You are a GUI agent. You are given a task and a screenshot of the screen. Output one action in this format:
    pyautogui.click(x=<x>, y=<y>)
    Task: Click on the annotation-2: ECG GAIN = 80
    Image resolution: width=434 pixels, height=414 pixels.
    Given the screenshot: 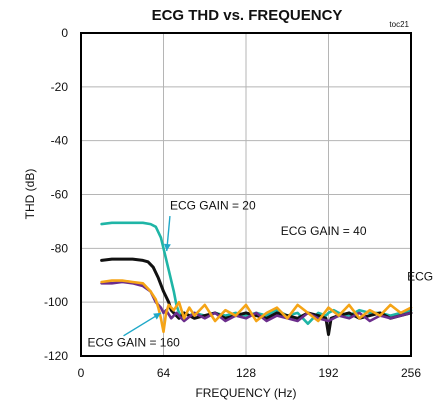 What is the action you would take?
    pyautogui.click(x=420, y=277)
    